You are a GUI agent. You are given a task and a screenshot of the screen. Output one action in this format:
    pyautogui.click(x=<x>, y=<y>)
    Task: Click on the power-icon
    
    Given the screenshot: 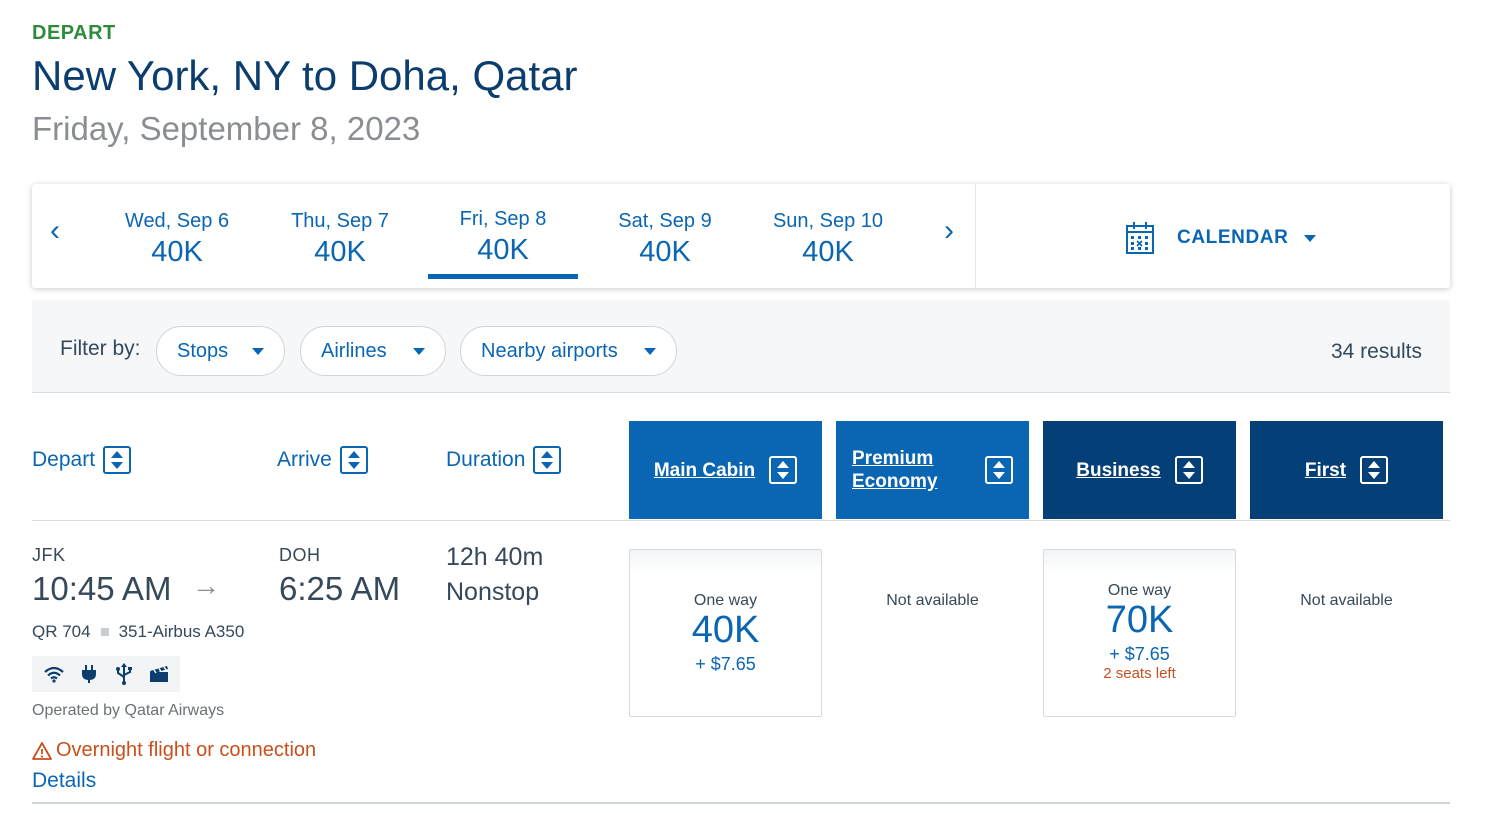 What is the action you would take?
    pyautogui.click(x=89, y=674)
    